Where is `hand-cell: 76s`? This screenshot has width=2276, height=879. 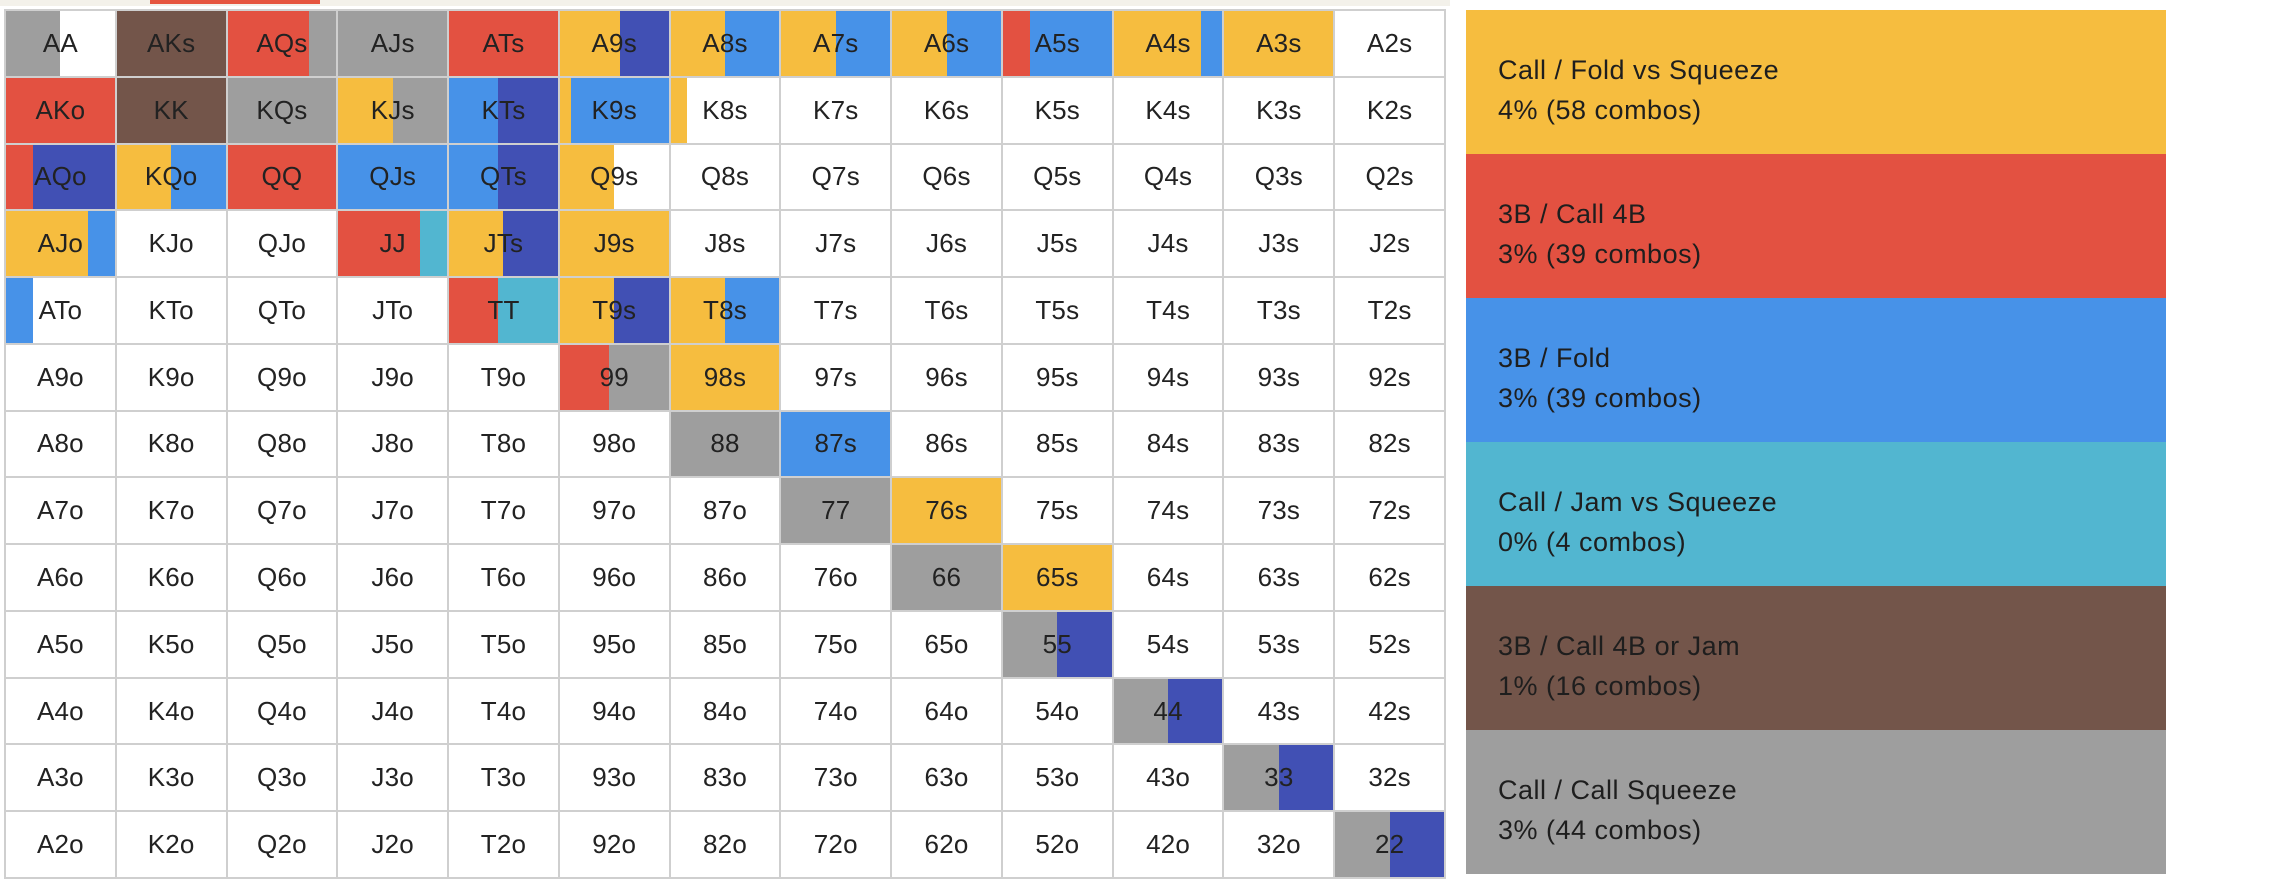
hand-cell: 76s is located at coordinates (947, 512).